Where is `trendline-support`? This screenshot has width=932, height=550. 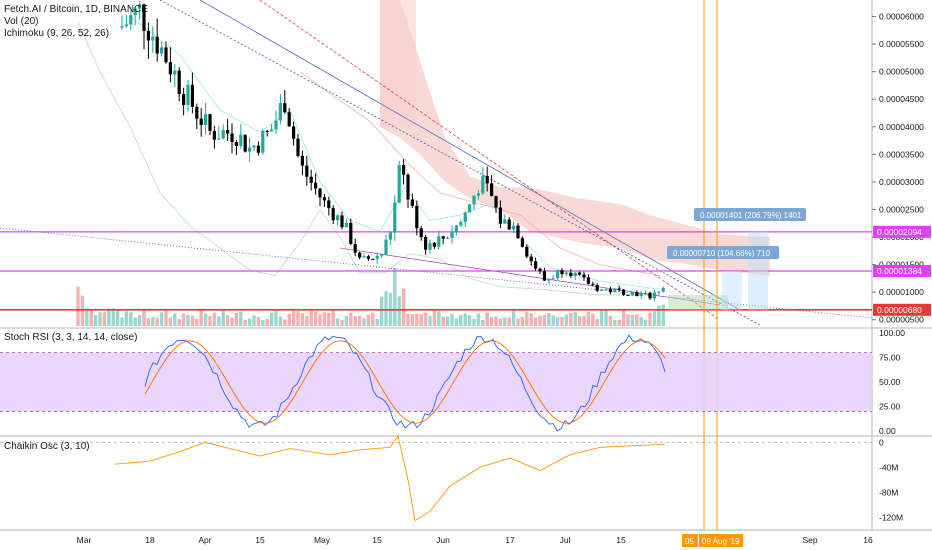
trendline-support is located at coordinates (530, 276).